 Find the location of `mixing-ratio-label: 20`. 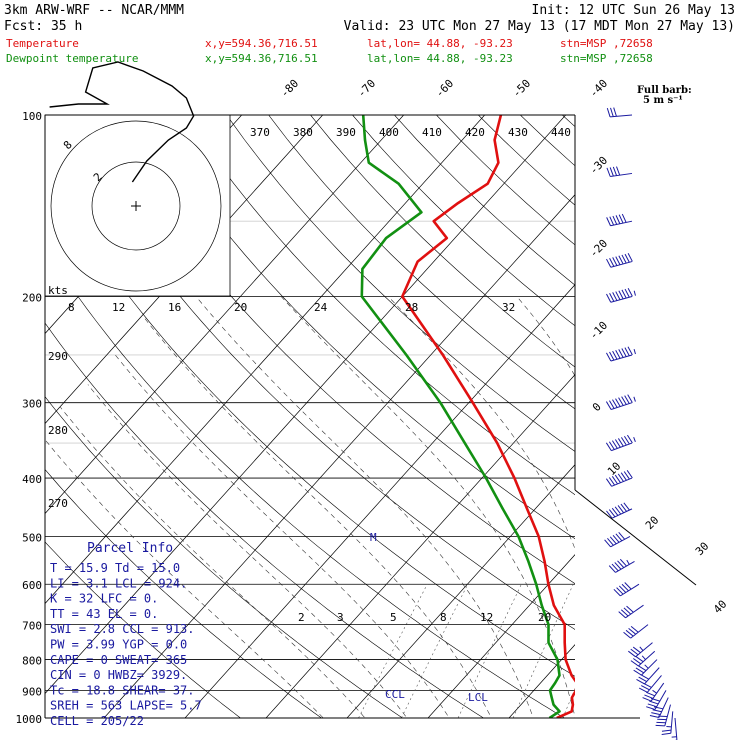

mixing-ratio-label: 20 is located at coordinates (544, 617).